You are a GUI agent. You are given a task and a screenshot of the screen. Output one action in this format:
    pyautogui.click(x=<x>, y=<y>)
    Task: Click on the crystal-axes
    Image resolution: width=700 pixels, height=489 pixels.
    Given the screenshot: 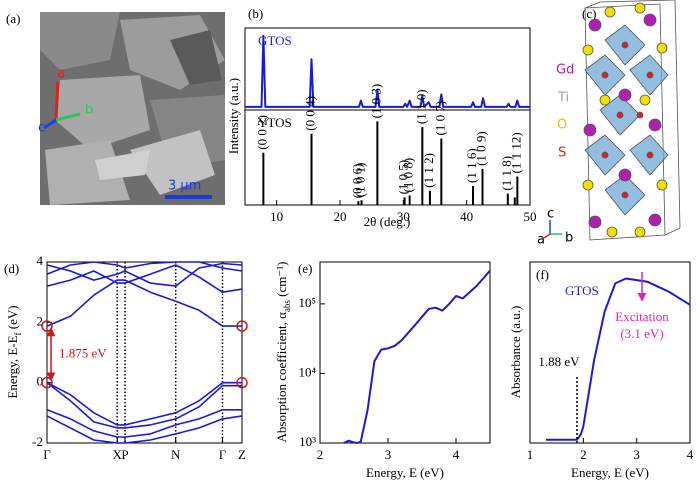 What is the action you would take?
    pyautogui.click(x=552, y=229)
    